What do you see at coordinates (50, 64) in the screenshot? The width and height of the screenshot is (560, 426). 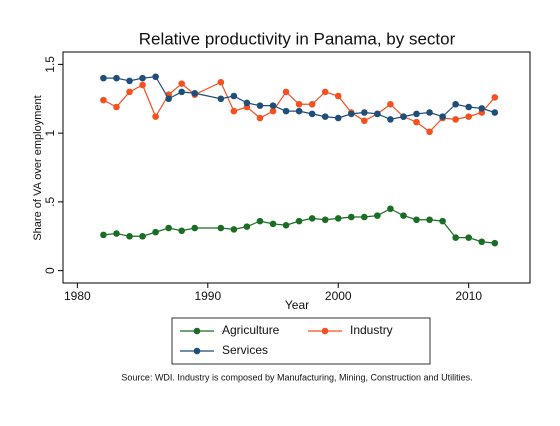 I see `y-tick-label: 1.5` at bounding box center [50, 64].